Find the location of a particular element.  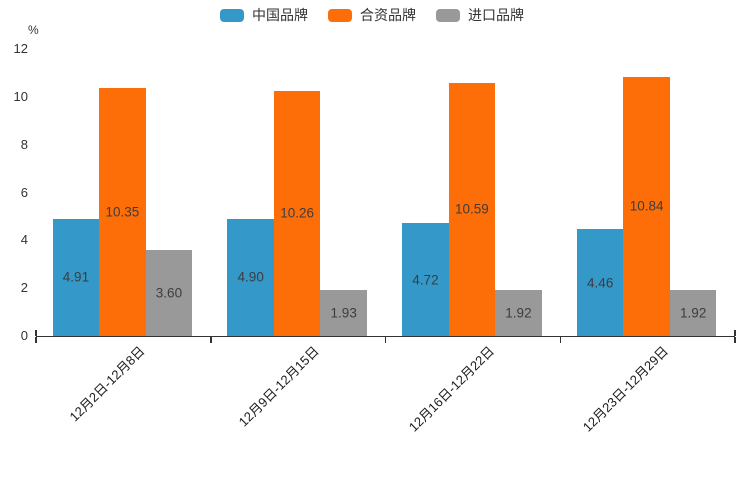

bar-imported-brands-3: 1.92 is located at coordinates (518, 313).